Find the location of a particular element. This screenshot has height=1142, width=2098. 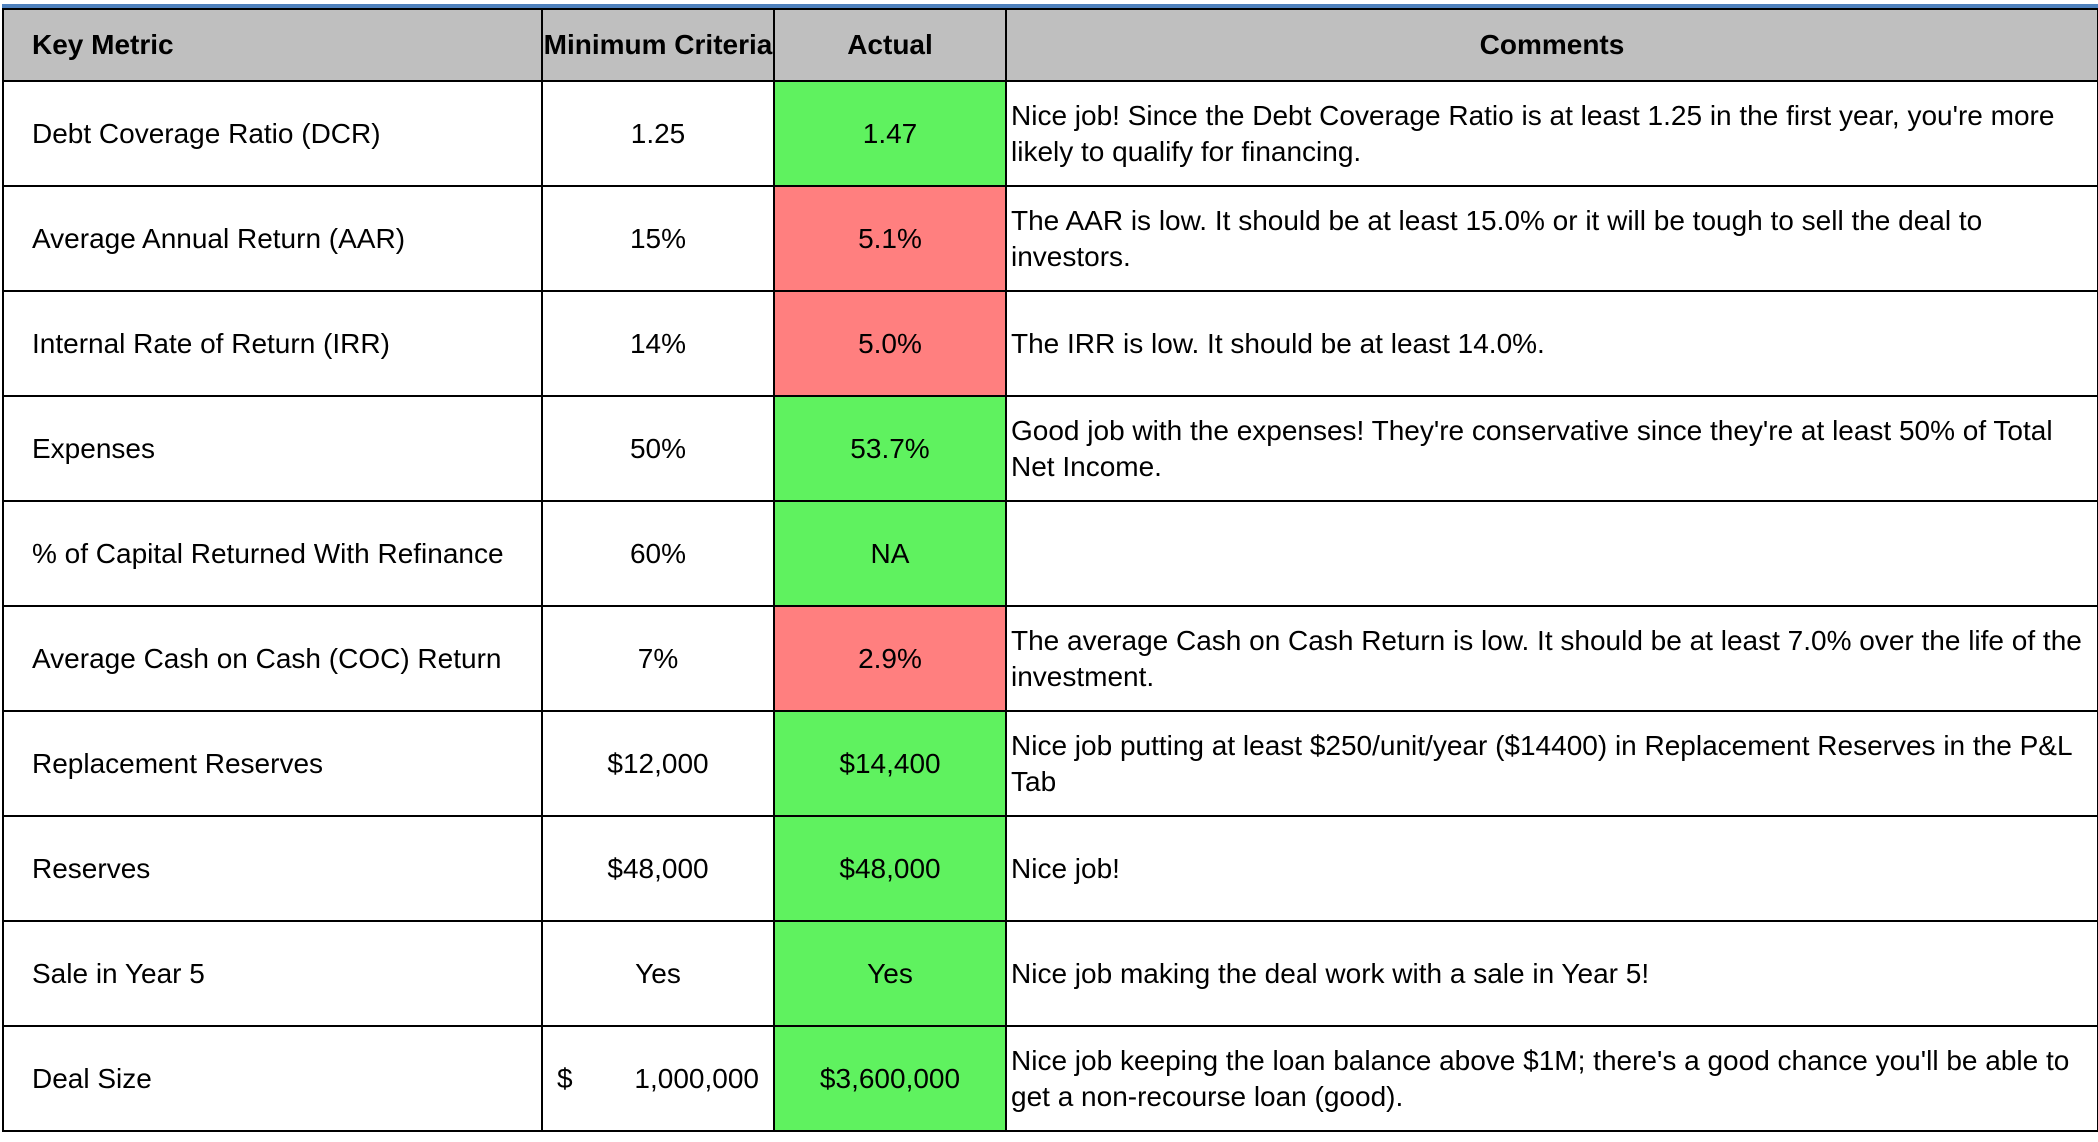

metric-cell: % of Capital Returned With Refinance is located at coordinates (272, 553).